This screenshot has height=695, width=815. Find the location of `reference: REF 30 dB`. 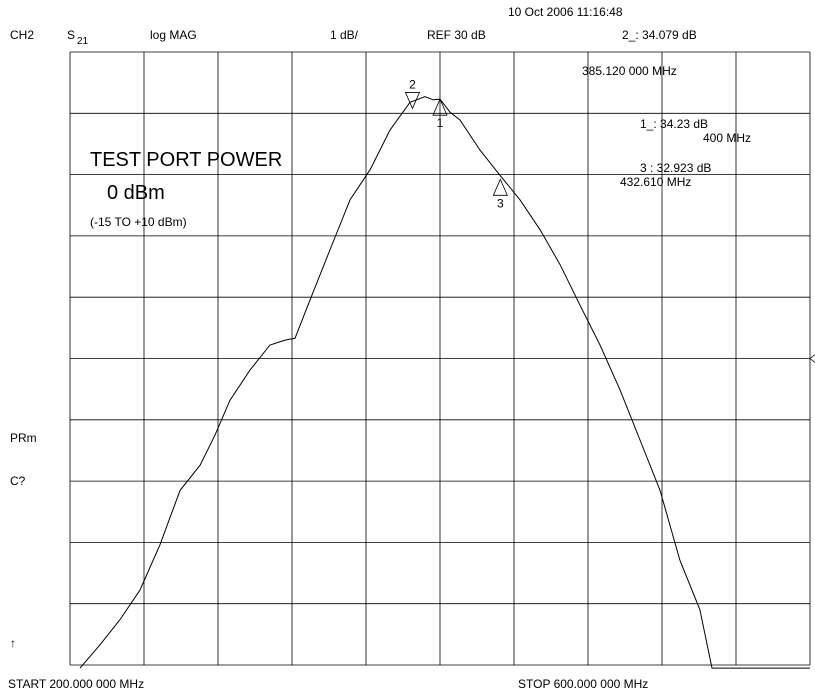

reference: REF 30 dB is located at coordinates (456, 35).